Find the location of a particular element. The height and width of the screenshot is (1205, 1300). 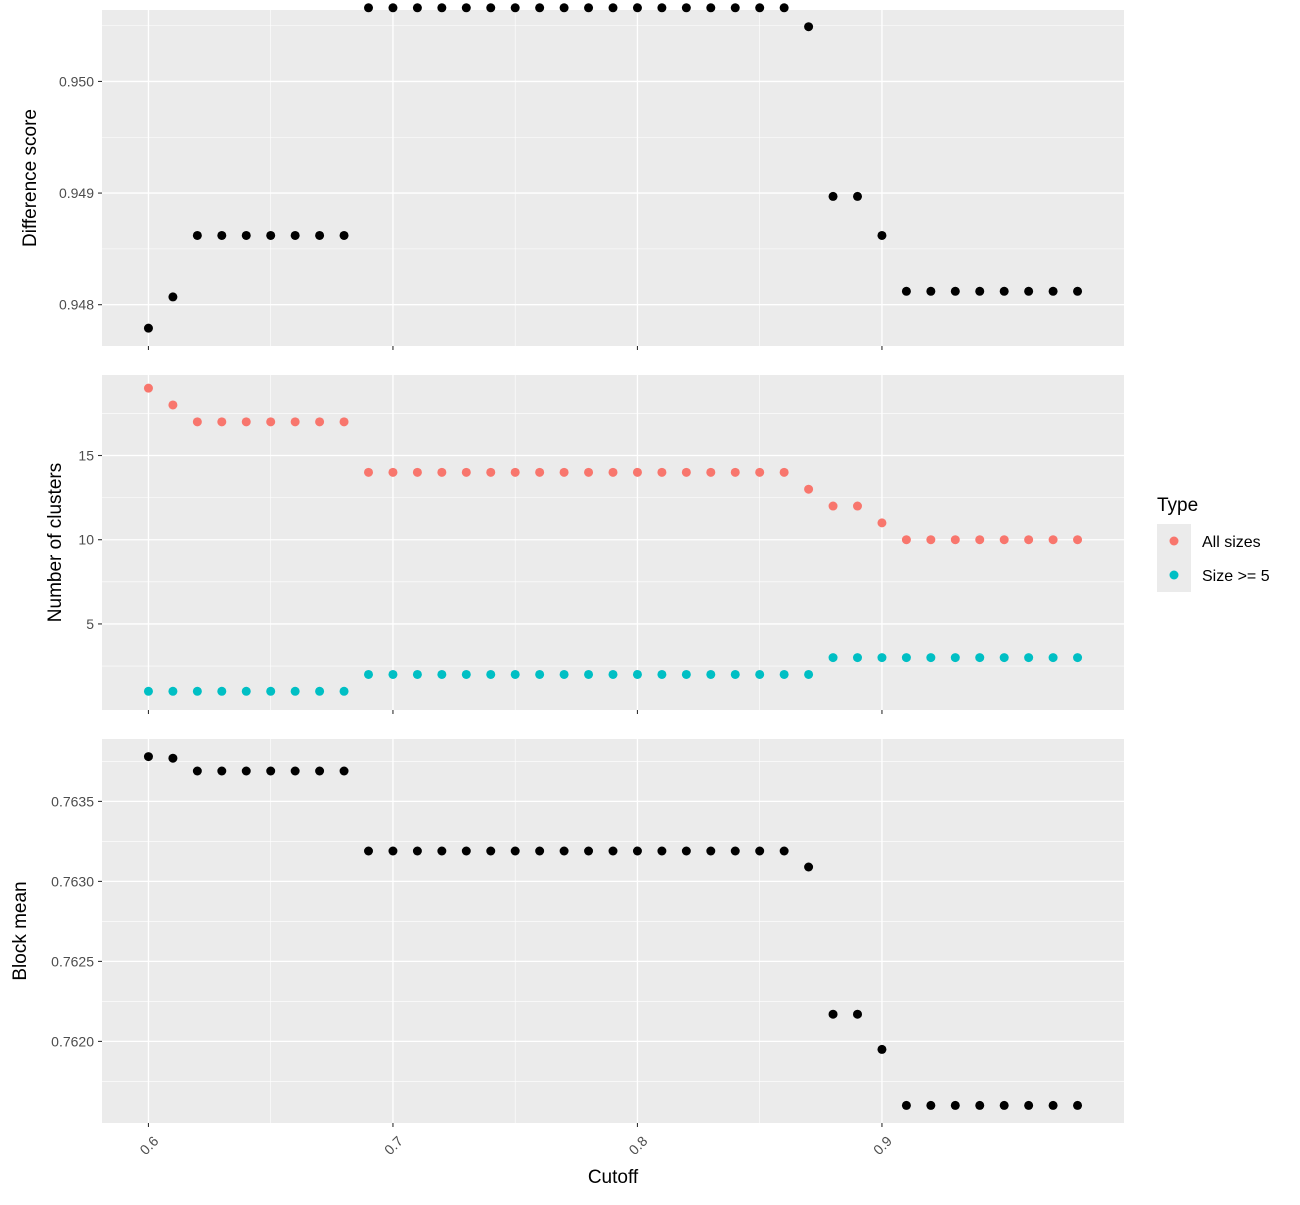

y-tick-label: 5 is located at coordinates (90, 624).